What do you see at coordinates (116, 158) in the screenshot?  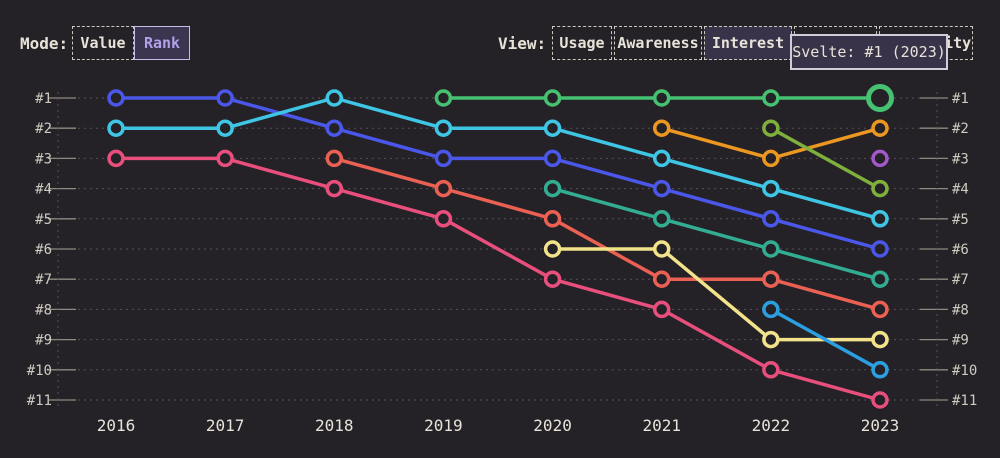 I see `data-point-pink-2016` at bounding box center [116, 158].